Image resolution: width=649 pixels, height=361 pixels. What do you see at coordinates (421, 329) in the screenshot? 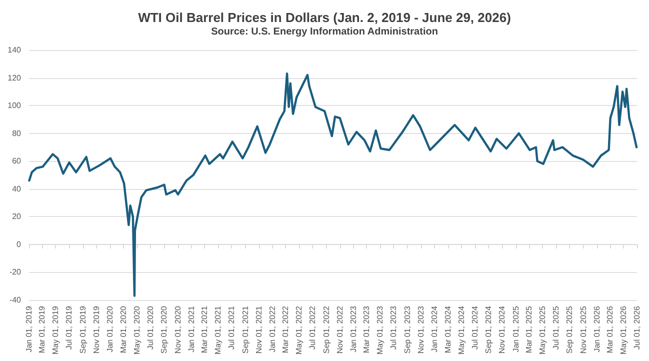
I see `x-tick-label: Nov 01, 2023` at bounding box center [421, 329].